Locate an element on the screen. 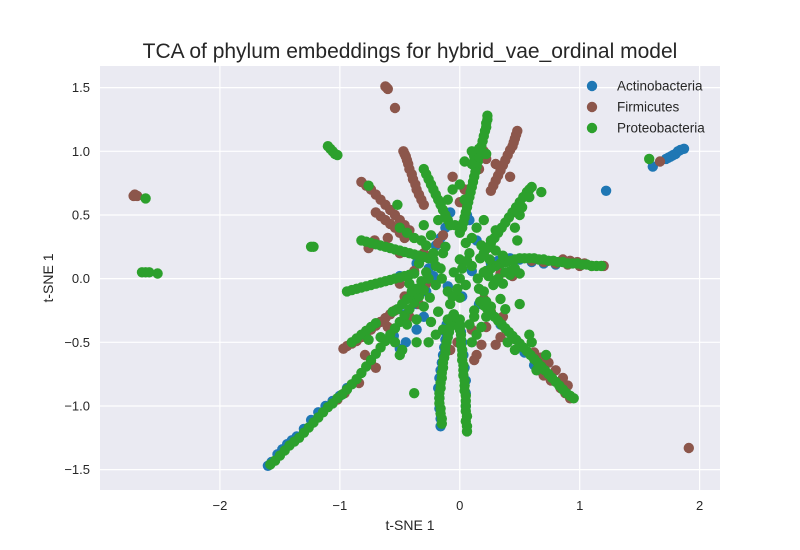  legend-item: Proteobacteria is located at coordinates (645, 128).